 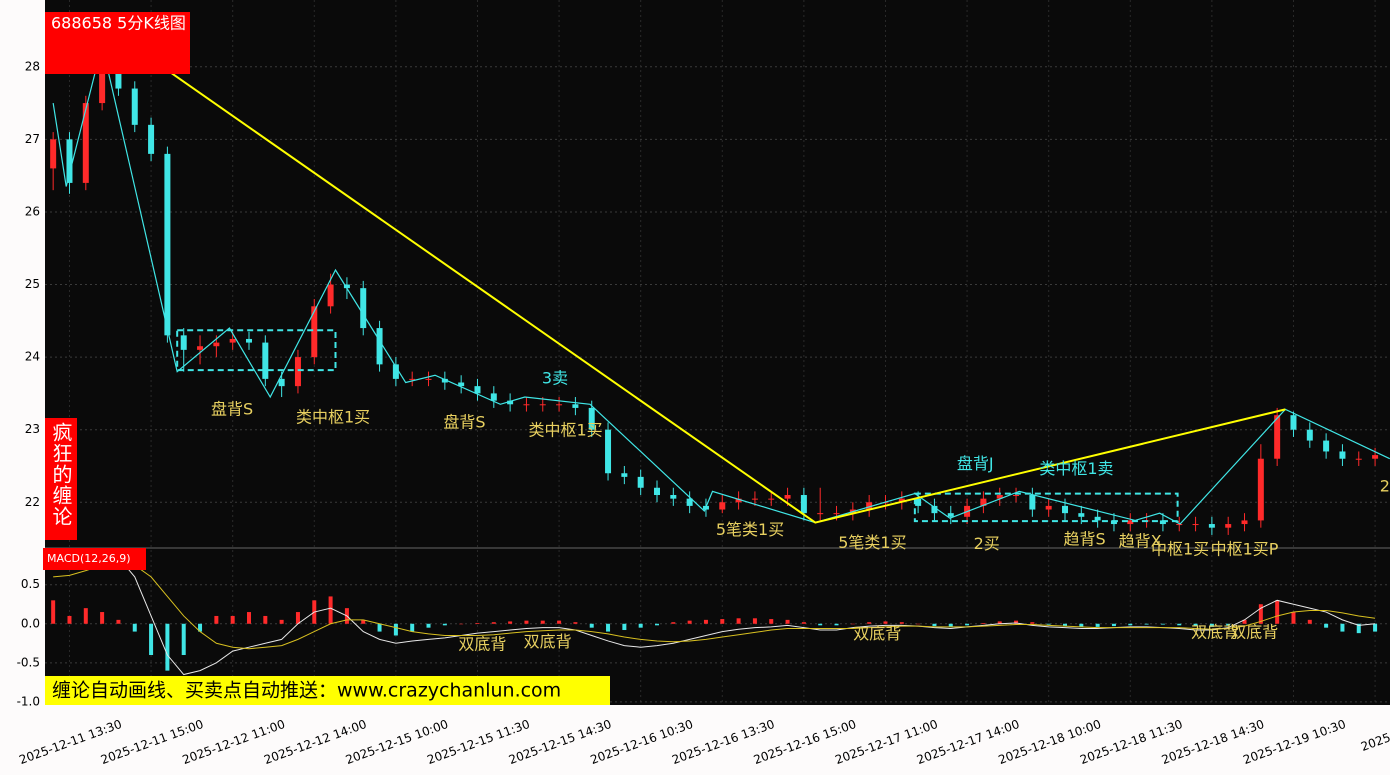 I want to click on macd-title-box, so click(x=94, y=559).